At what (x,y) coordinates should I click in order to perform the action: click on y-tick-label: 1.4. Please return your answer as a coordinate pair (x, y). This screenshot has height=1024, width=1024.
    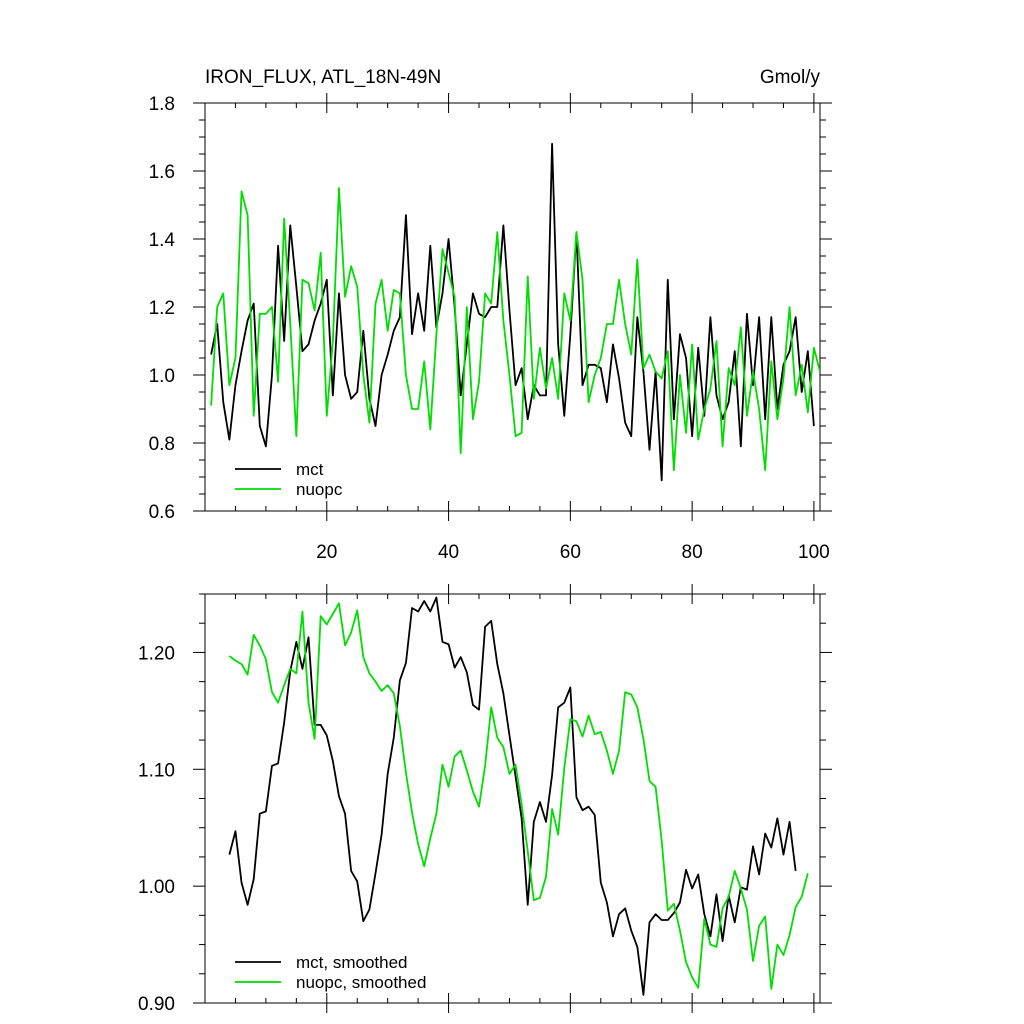
    Looking at the image, I should click on (162, 240).